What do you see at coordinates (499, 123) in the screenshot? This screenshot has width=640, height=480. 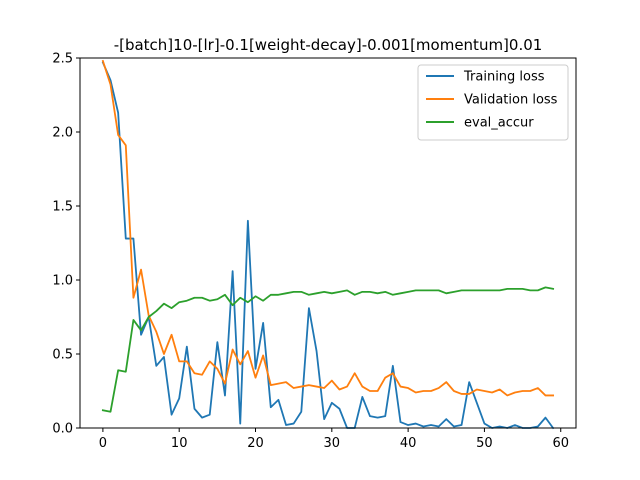 I see `legend-label-2: eval_accur` at bounding box center [499, 123].